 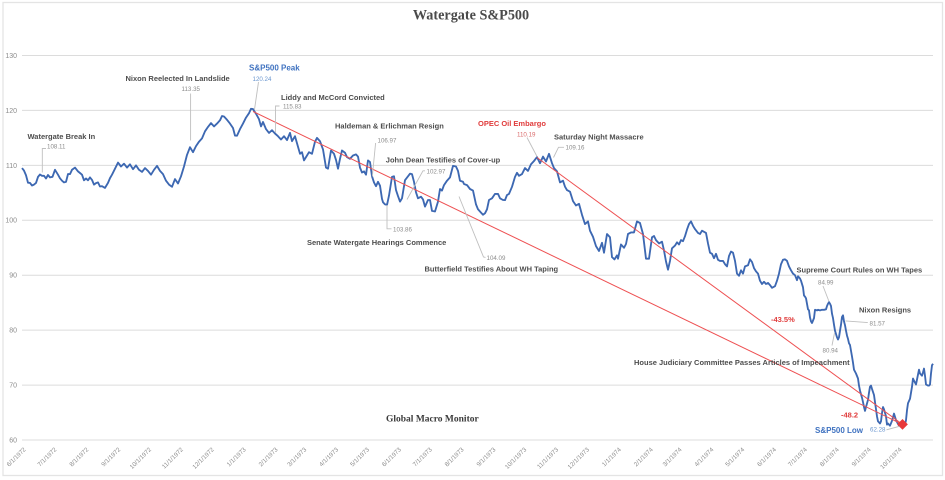 I want to click on svg-text: S&P500 Peak, so click(x=274, y=68).